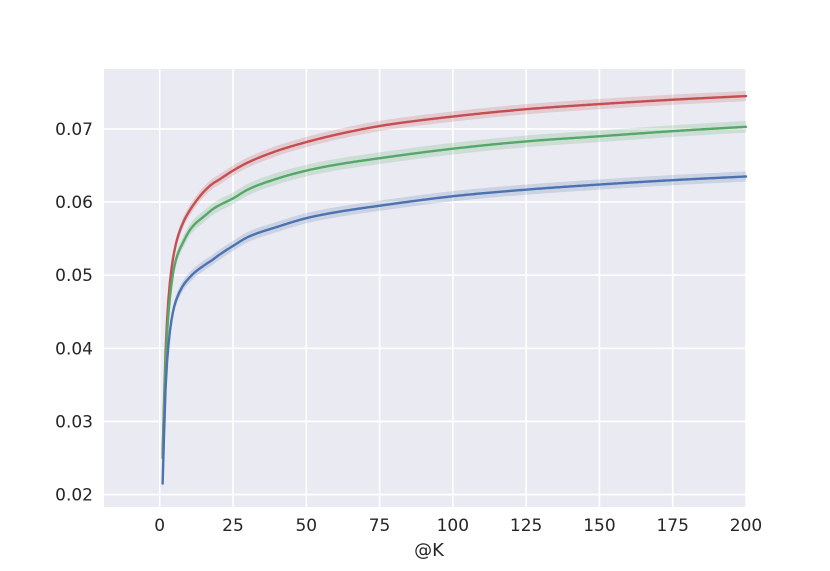  I want to click on x-axis-ticks: 0 25 50 75 100 125 150 175 200, so click(458, 526).